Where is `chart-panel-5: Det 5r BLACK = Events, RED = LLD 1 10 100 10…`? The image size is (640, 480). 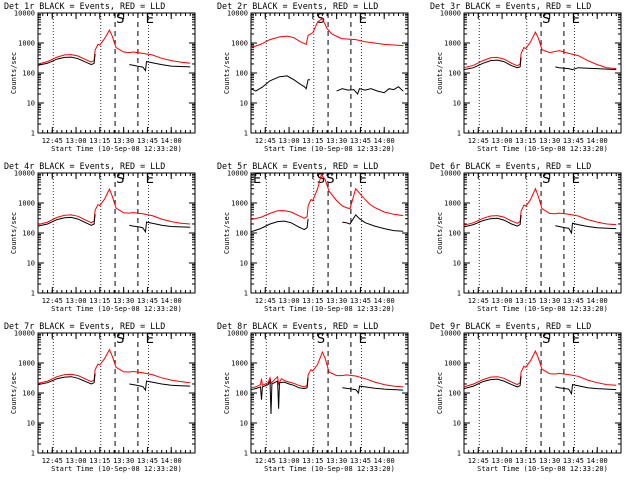
chart-panel-5: Det 5r BLACK = Events, RED = LLD 1 10 100 10… is located at coordinates (313, 237).